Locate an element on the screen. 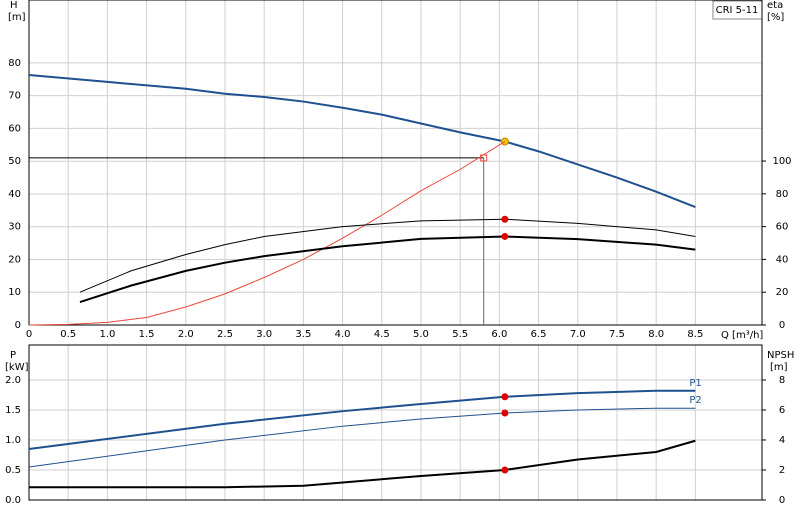 This screenshot has height=520, width=800. x-axis-title: Q [m³/h] is located at coordinates (742, 335).